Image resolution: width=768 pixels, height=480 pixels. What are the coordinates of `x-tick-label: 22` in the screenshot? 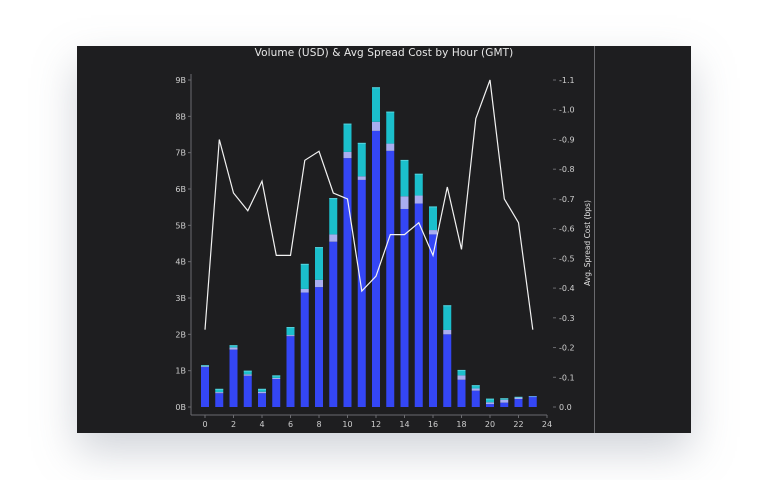 It's located at (518, 424).